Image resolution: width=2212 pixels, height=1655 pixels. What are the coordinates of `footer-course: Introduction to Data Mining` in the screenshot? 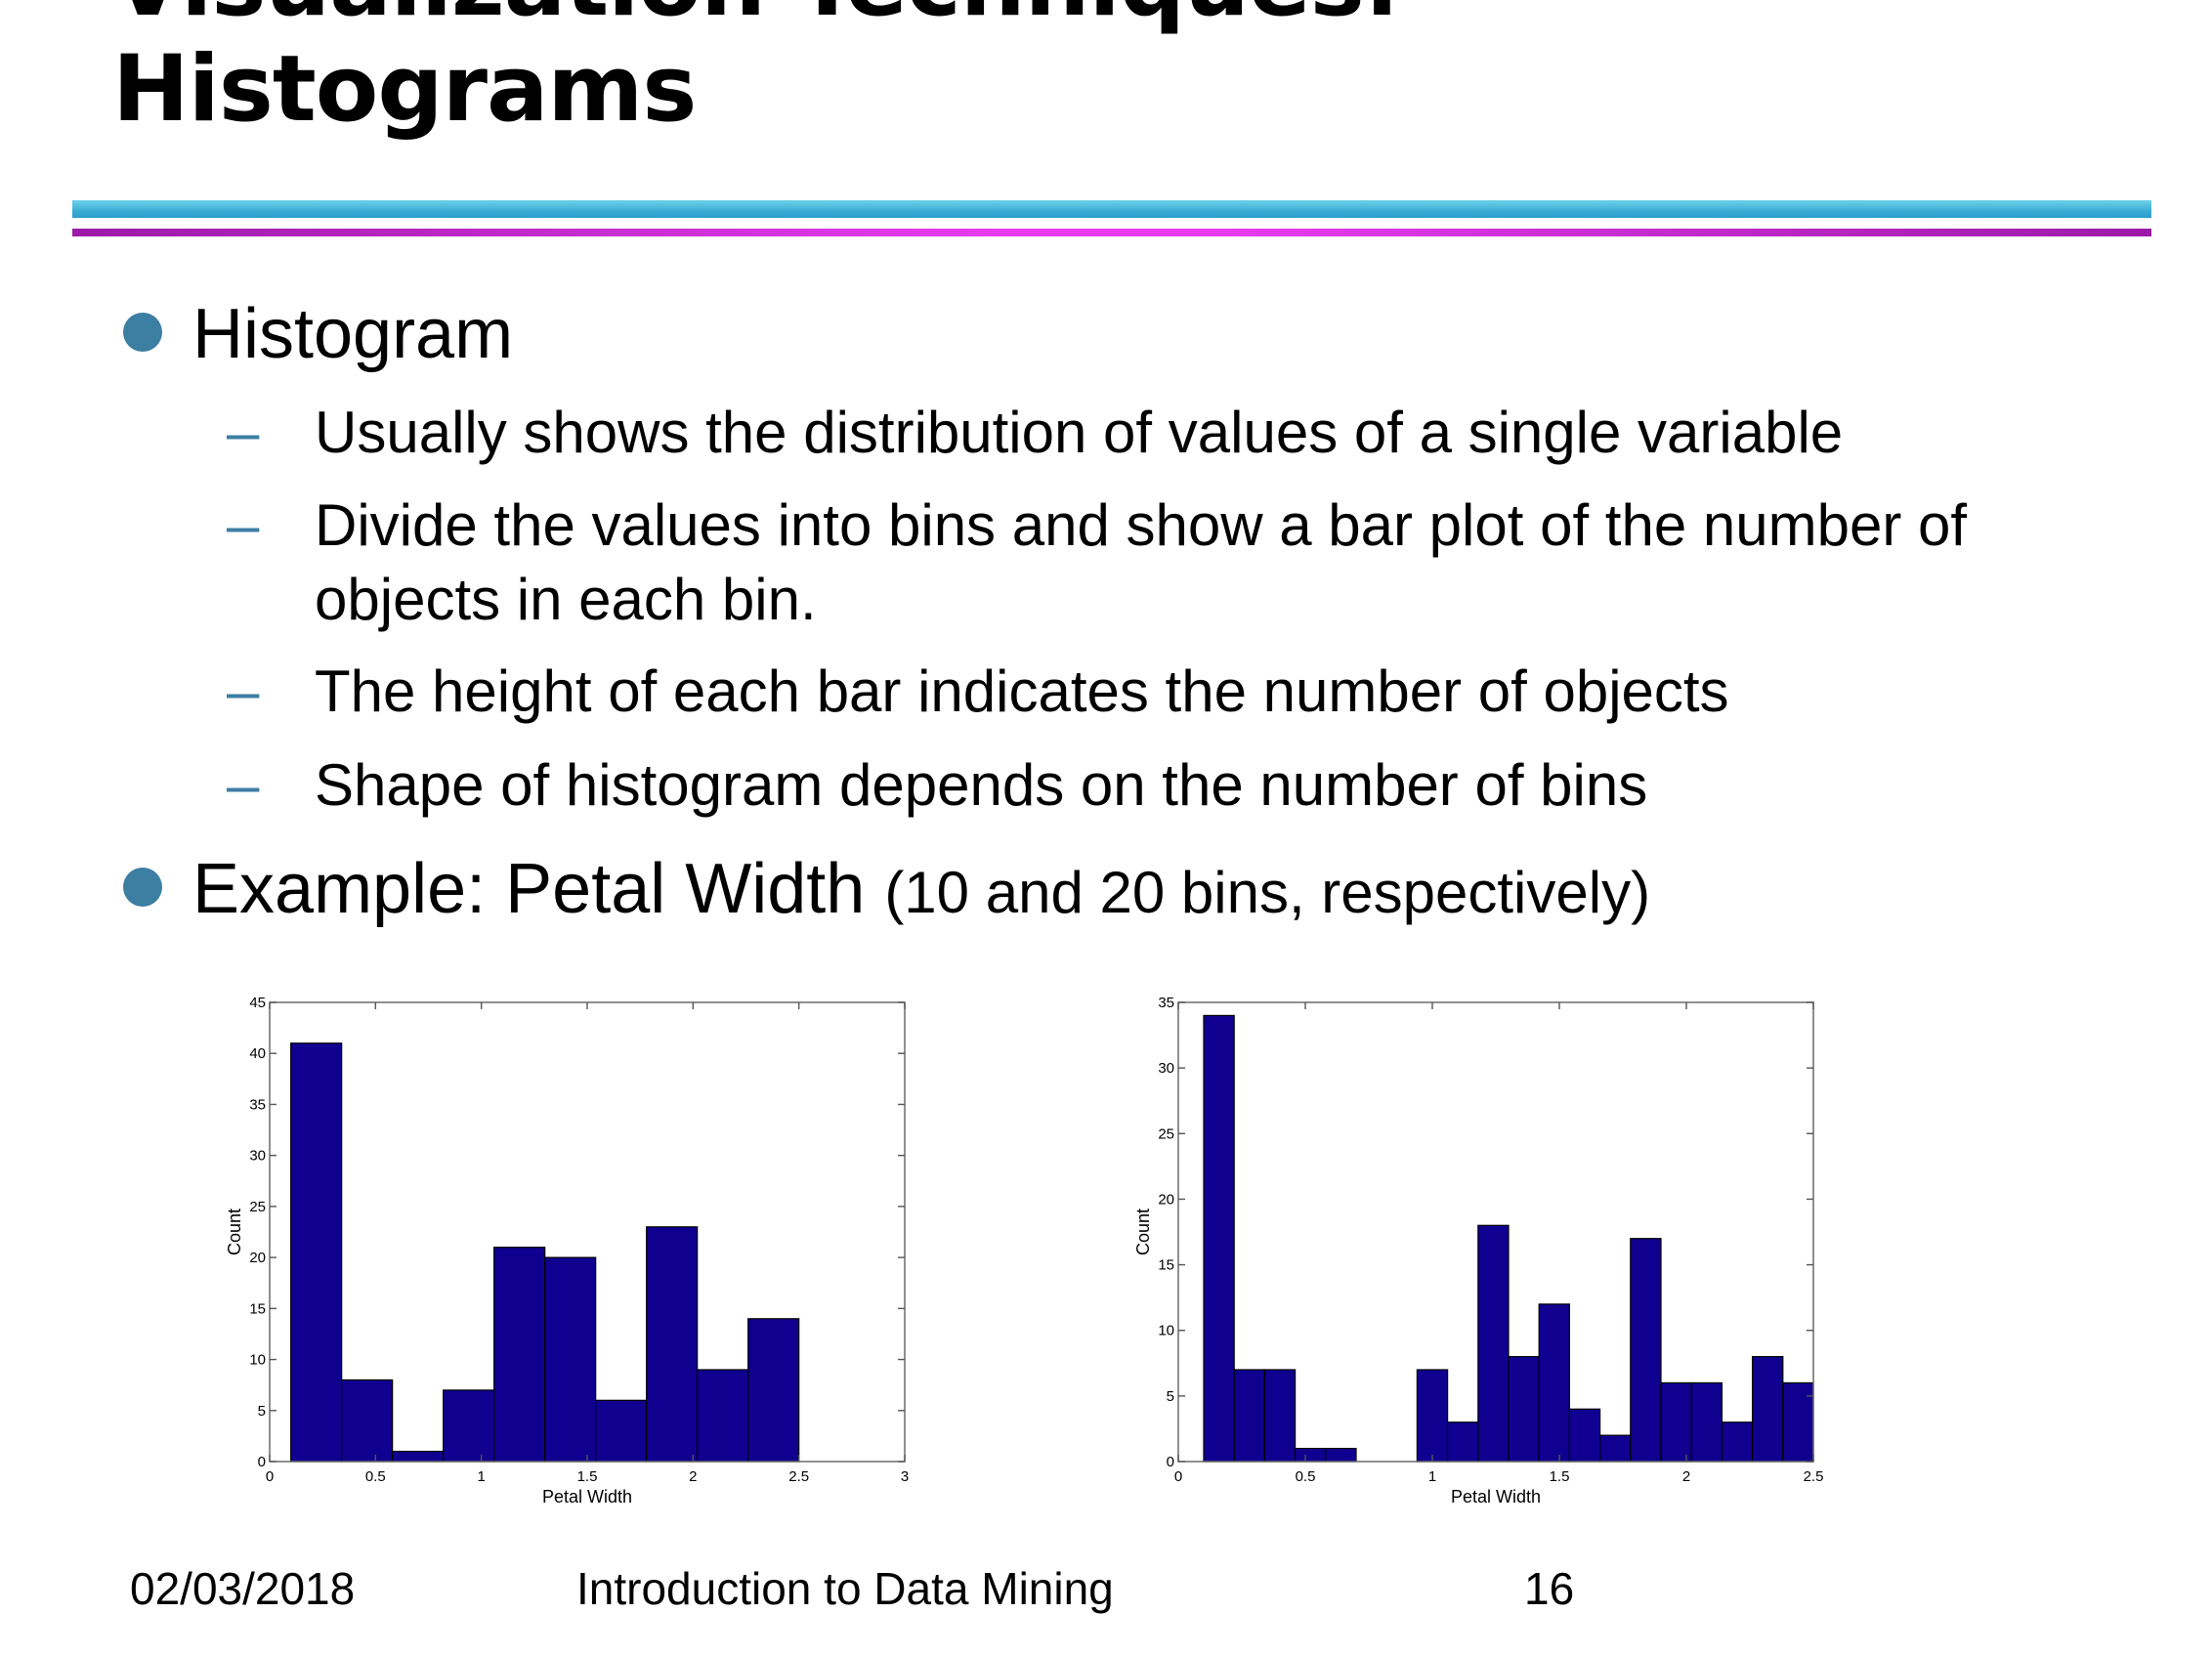 It's located at (845, 1588).